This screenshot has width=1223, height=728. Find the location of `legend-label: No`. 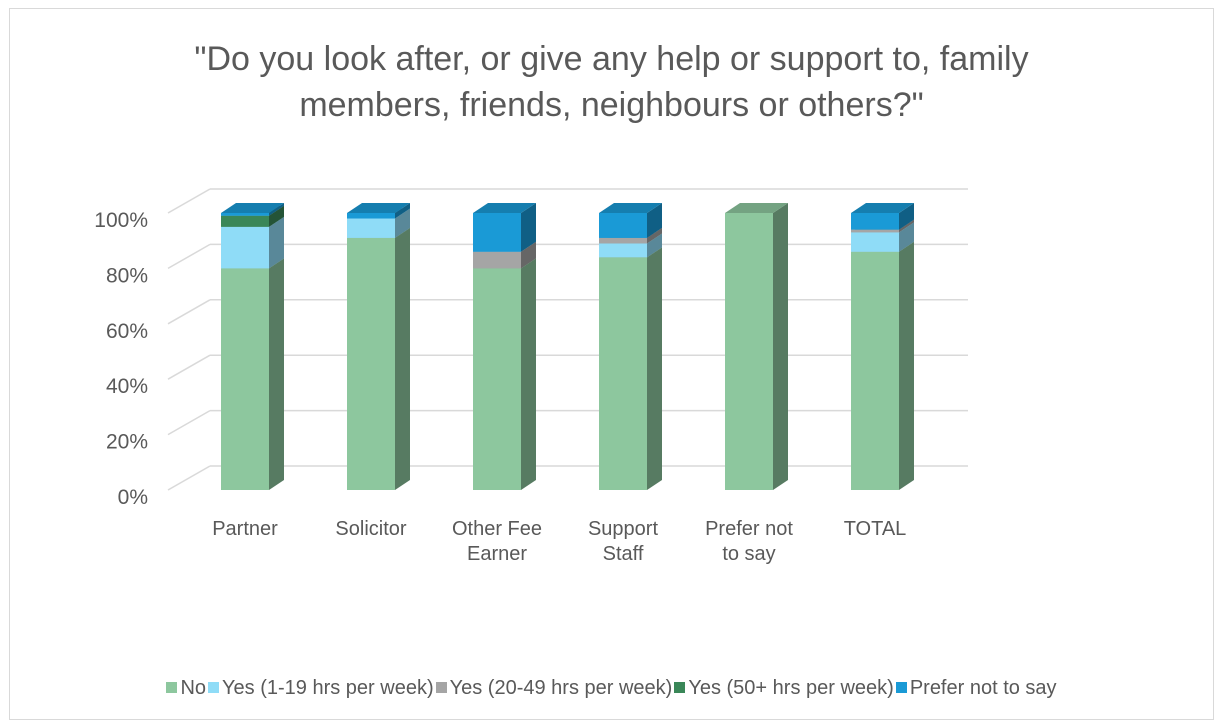

legend-label: No is located at coordinates (193, 688).